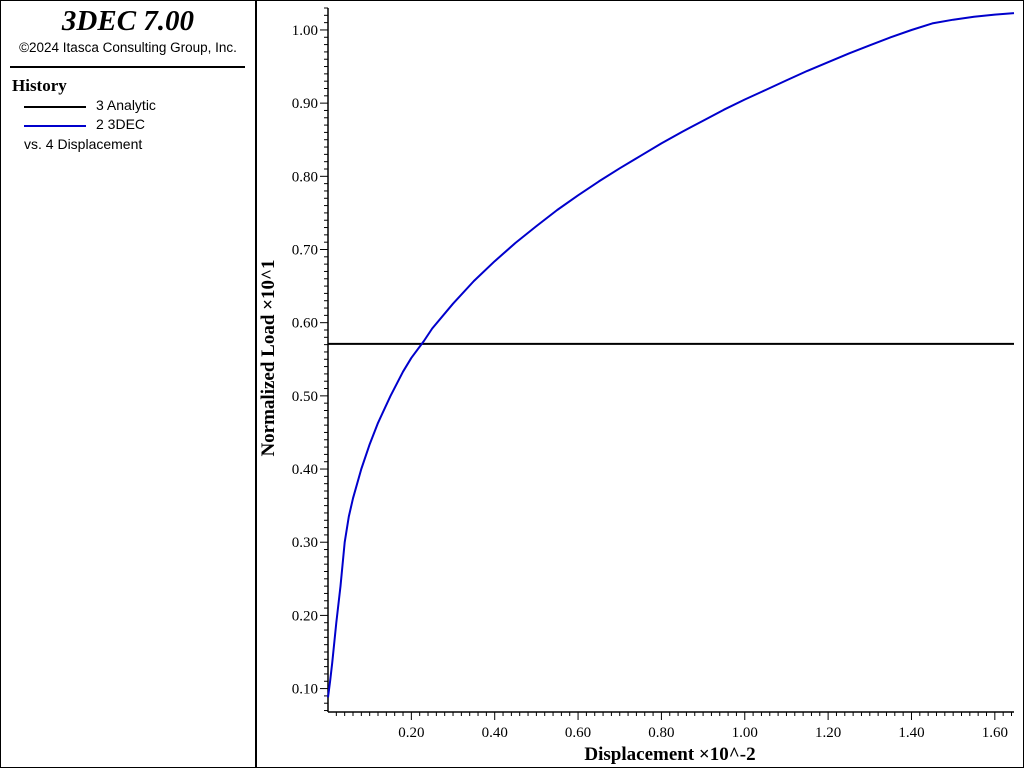 The width and height of the screenshot is (1024, 768). I want to click on y-tick-label: 0.40, so click(305, 470).